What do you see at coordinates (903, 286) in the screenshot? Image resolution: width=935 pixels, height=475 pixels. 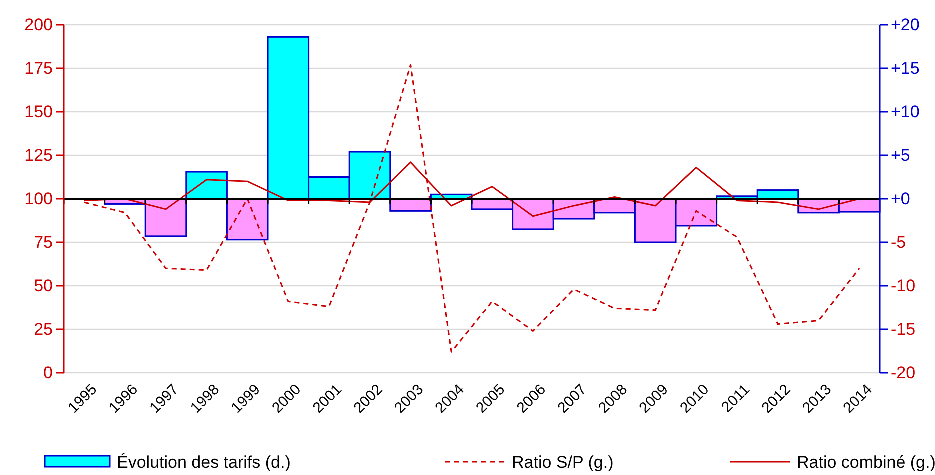 I see `y2-tick-label: -10` at bounding box center [903, 286].